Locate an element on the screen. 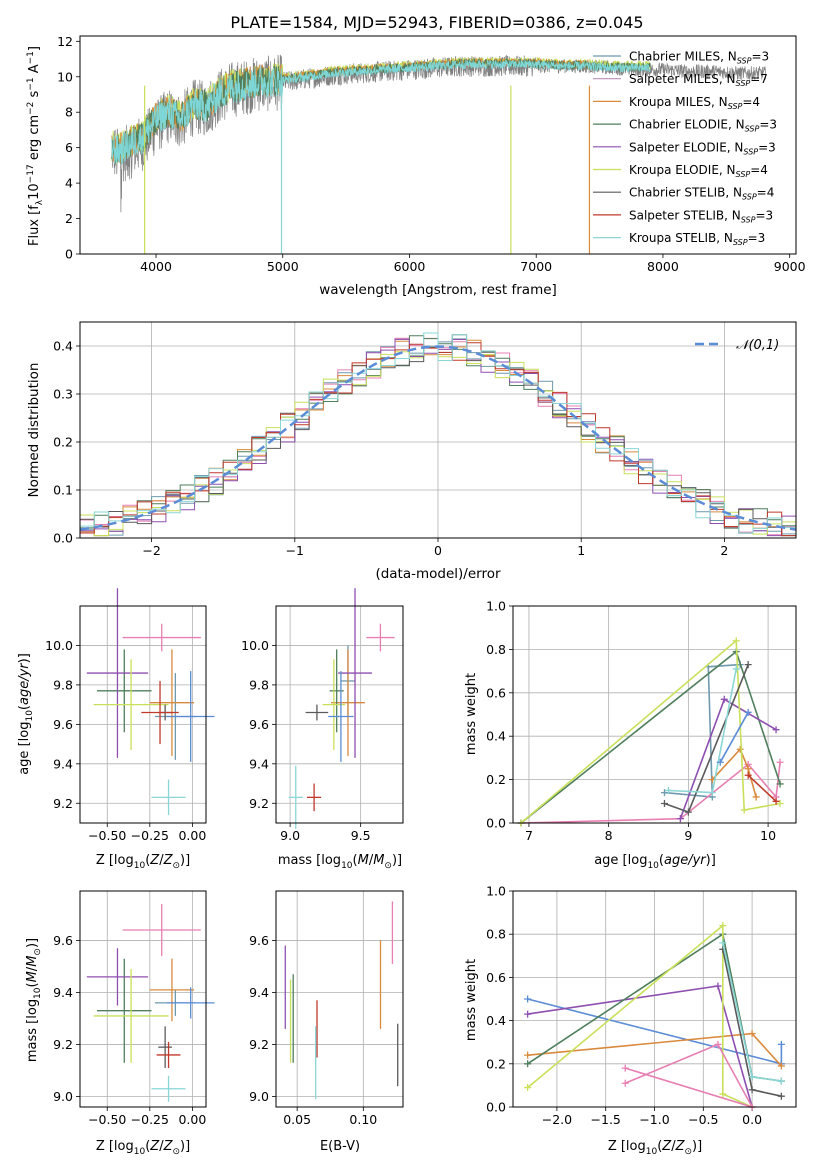  y-tick-label: 6 is located at coordinates (69, 147).